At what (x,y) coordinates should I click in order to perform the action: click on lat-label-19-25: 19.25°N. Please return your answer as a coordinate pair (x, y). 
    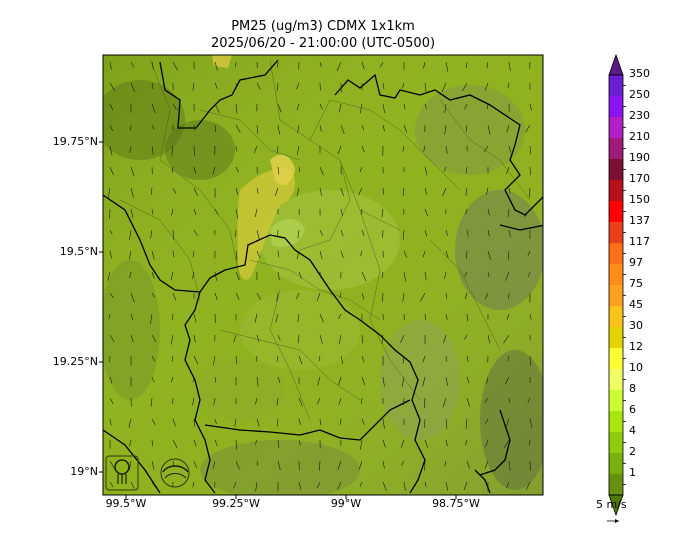
    Looking at the image, I should click on (75, 361).